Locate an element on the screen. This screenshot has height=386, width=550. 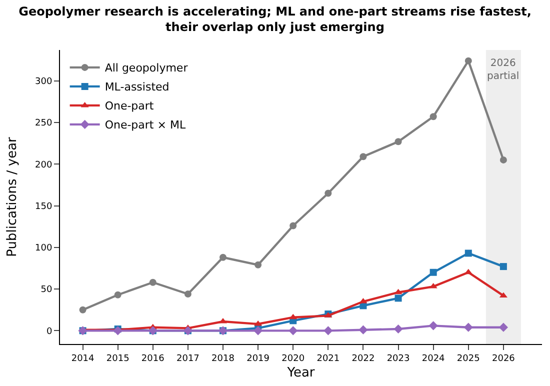
y-tick-label: 200 is located at coordinates (43, 165).